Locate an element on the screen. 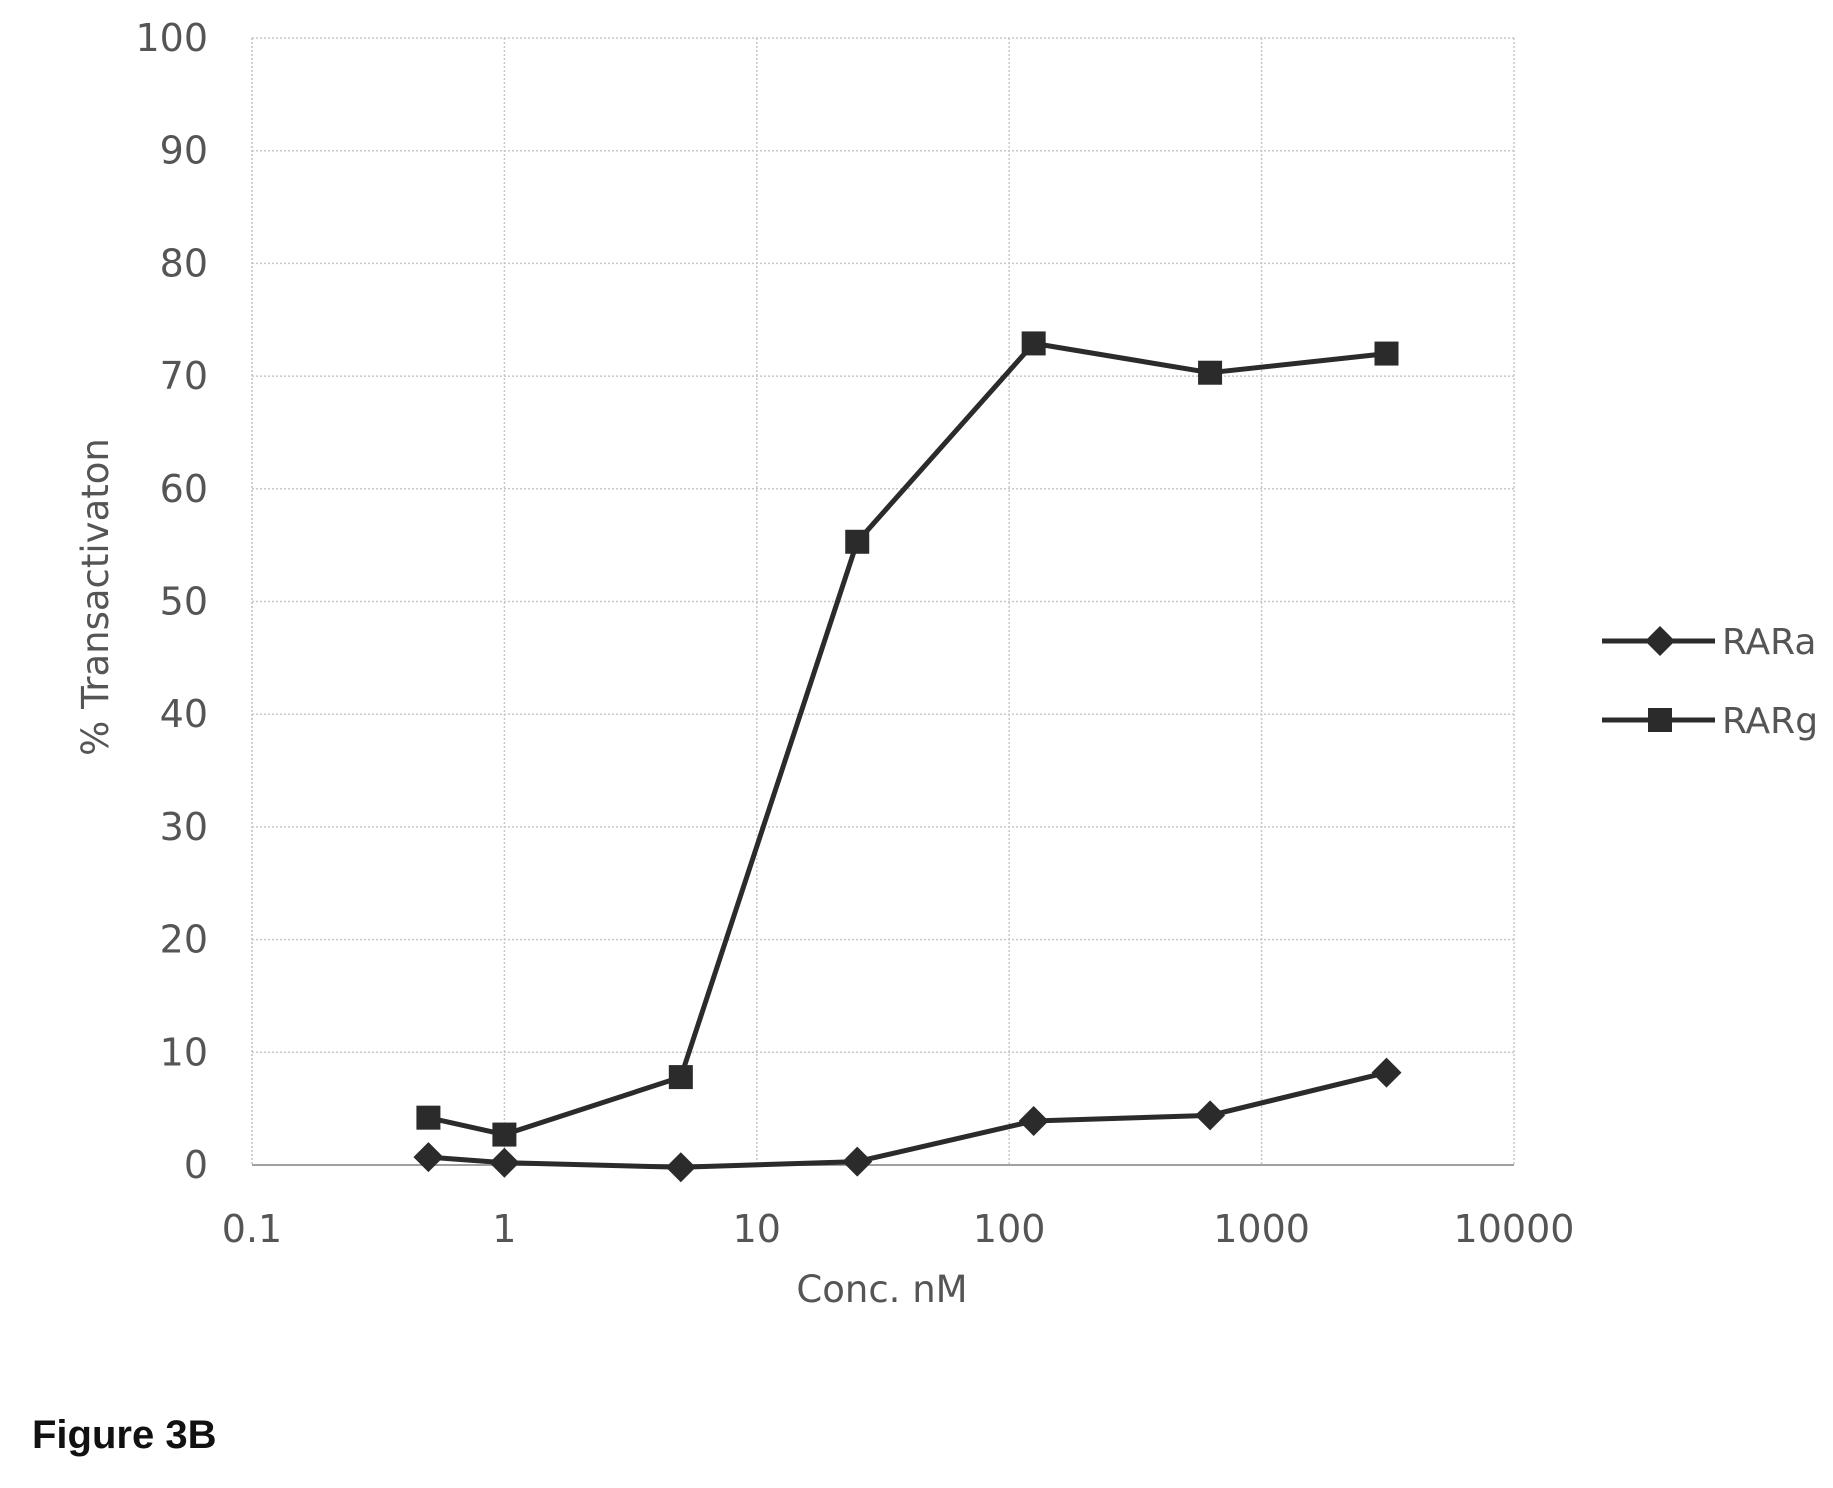 The width and height of the screenshot is (1833, 1488). legend: RARa RARg is located at coordinates (1710, 682).